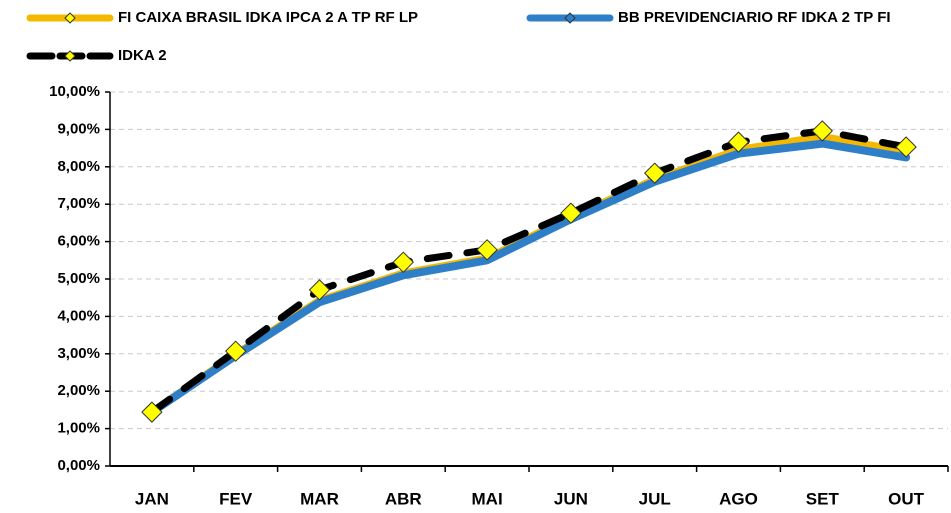  Describe the element at coordinates (571, 498) in the screenshot. I see `x-tick-label: JUN` at that location.